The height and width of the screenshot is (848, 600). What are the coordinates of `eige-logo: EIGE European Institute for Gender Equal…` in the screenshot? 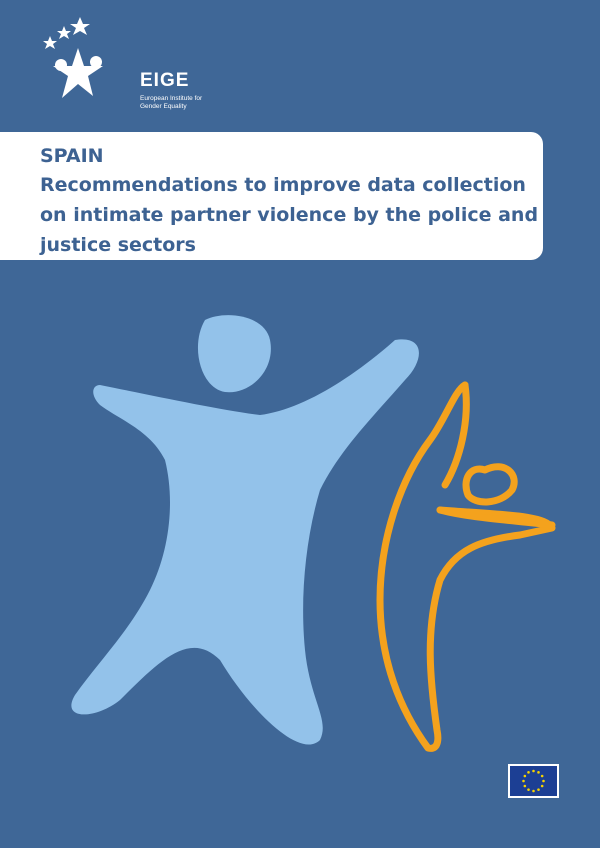 It's located at (121, 69).